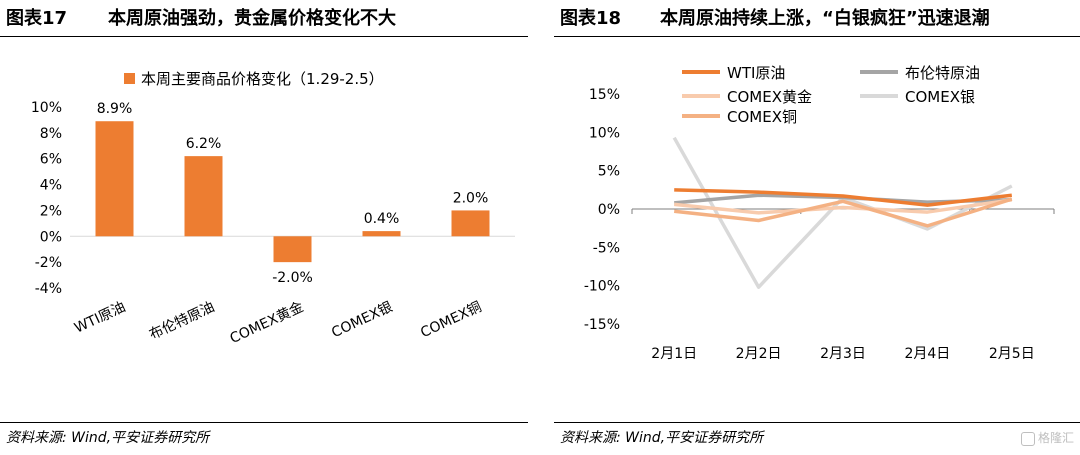 This screenshot has height=455, width=1080. Describe the element at coordinates (1012, 354) in the screenshot. I see `x-tick-label: 2月5日` at that location.